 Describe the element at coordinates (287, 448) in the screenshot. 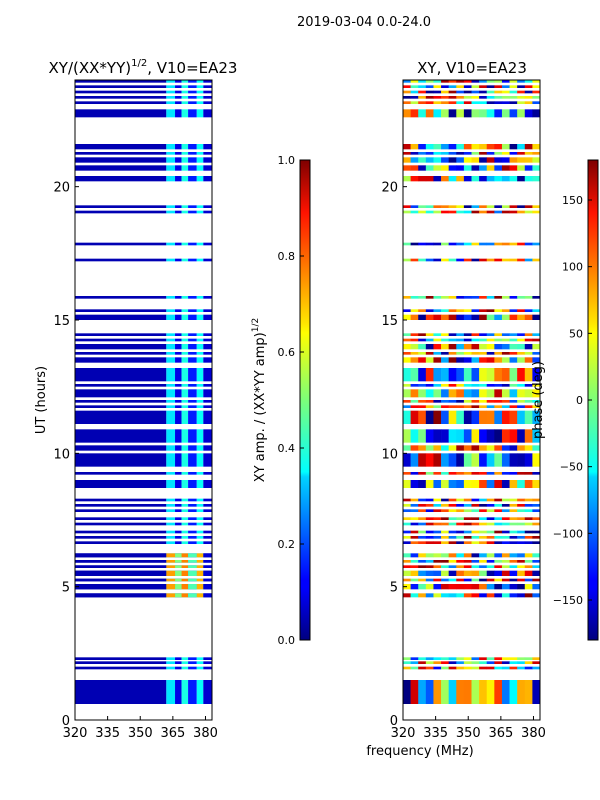

I see `left-colorbar-tick-label: 0.4` at that location.